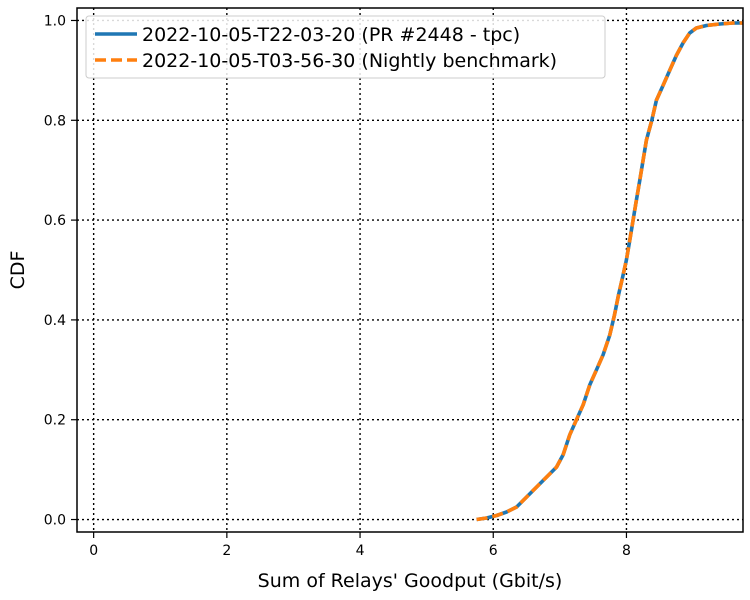  What do you see at coordinates (331, 35) in the screenshot?
I see `legend-entry-pr-2448: 2022-10-05-T22-03-20 (PR #2448 - tpc)` at bounding box center [331, 35].